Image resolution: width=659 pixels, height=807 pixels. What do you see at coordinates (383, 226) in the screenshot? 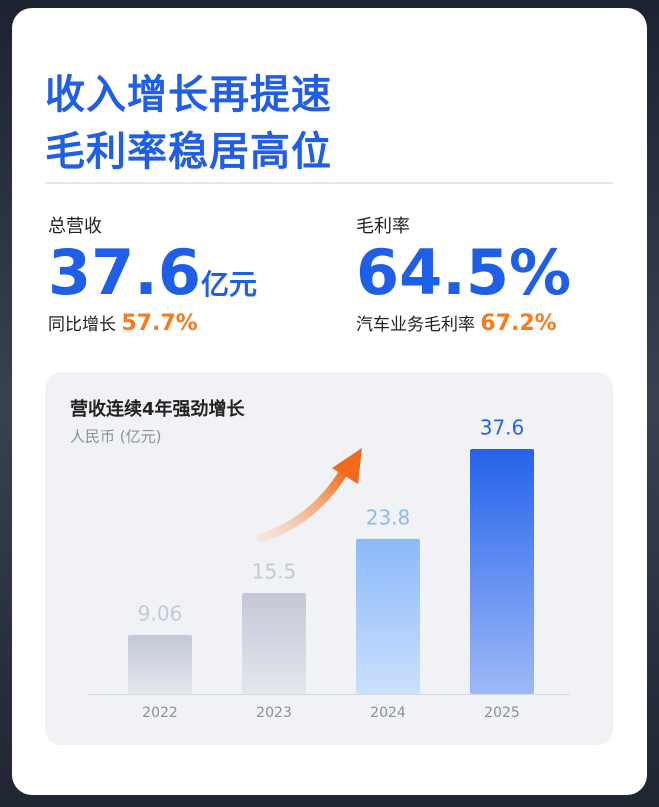
I see `metric-label: 毛利率` at bounding box center [383, 226].